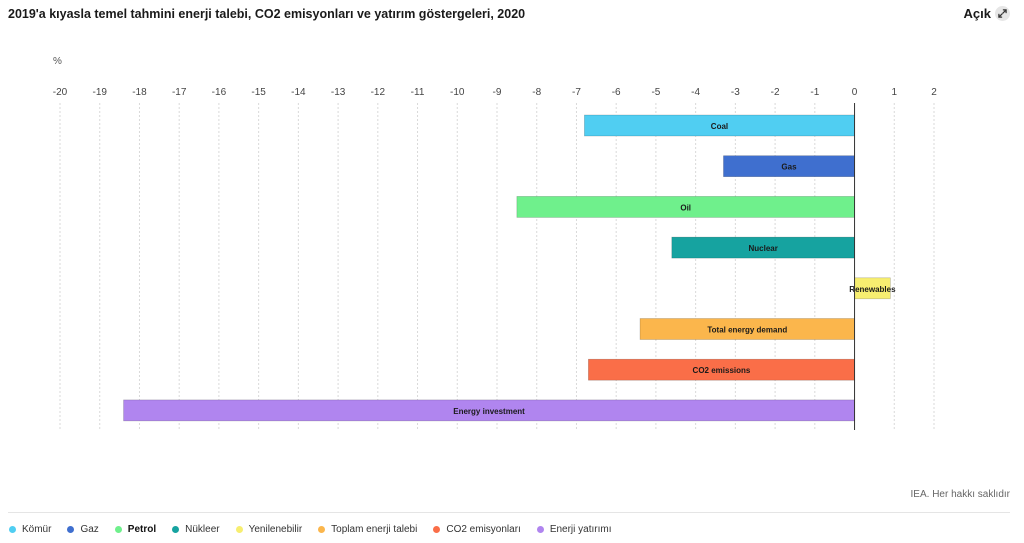 The image size is (1024, 543). I want to click on legend-label: CO2 emisyonları, so click(483, 529).